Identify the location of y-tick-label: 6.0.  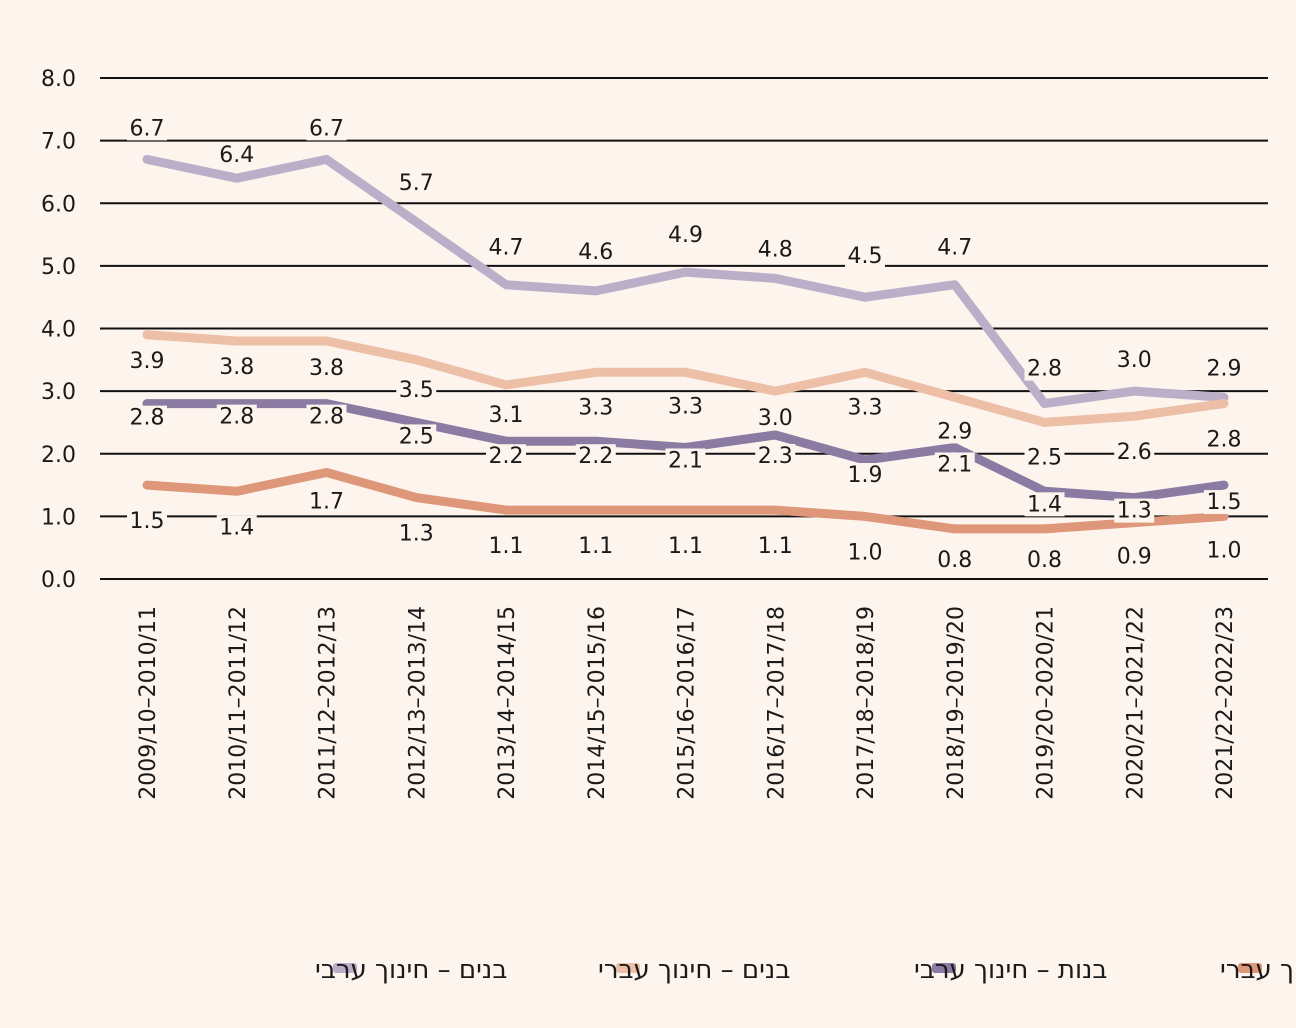
(58, 204).